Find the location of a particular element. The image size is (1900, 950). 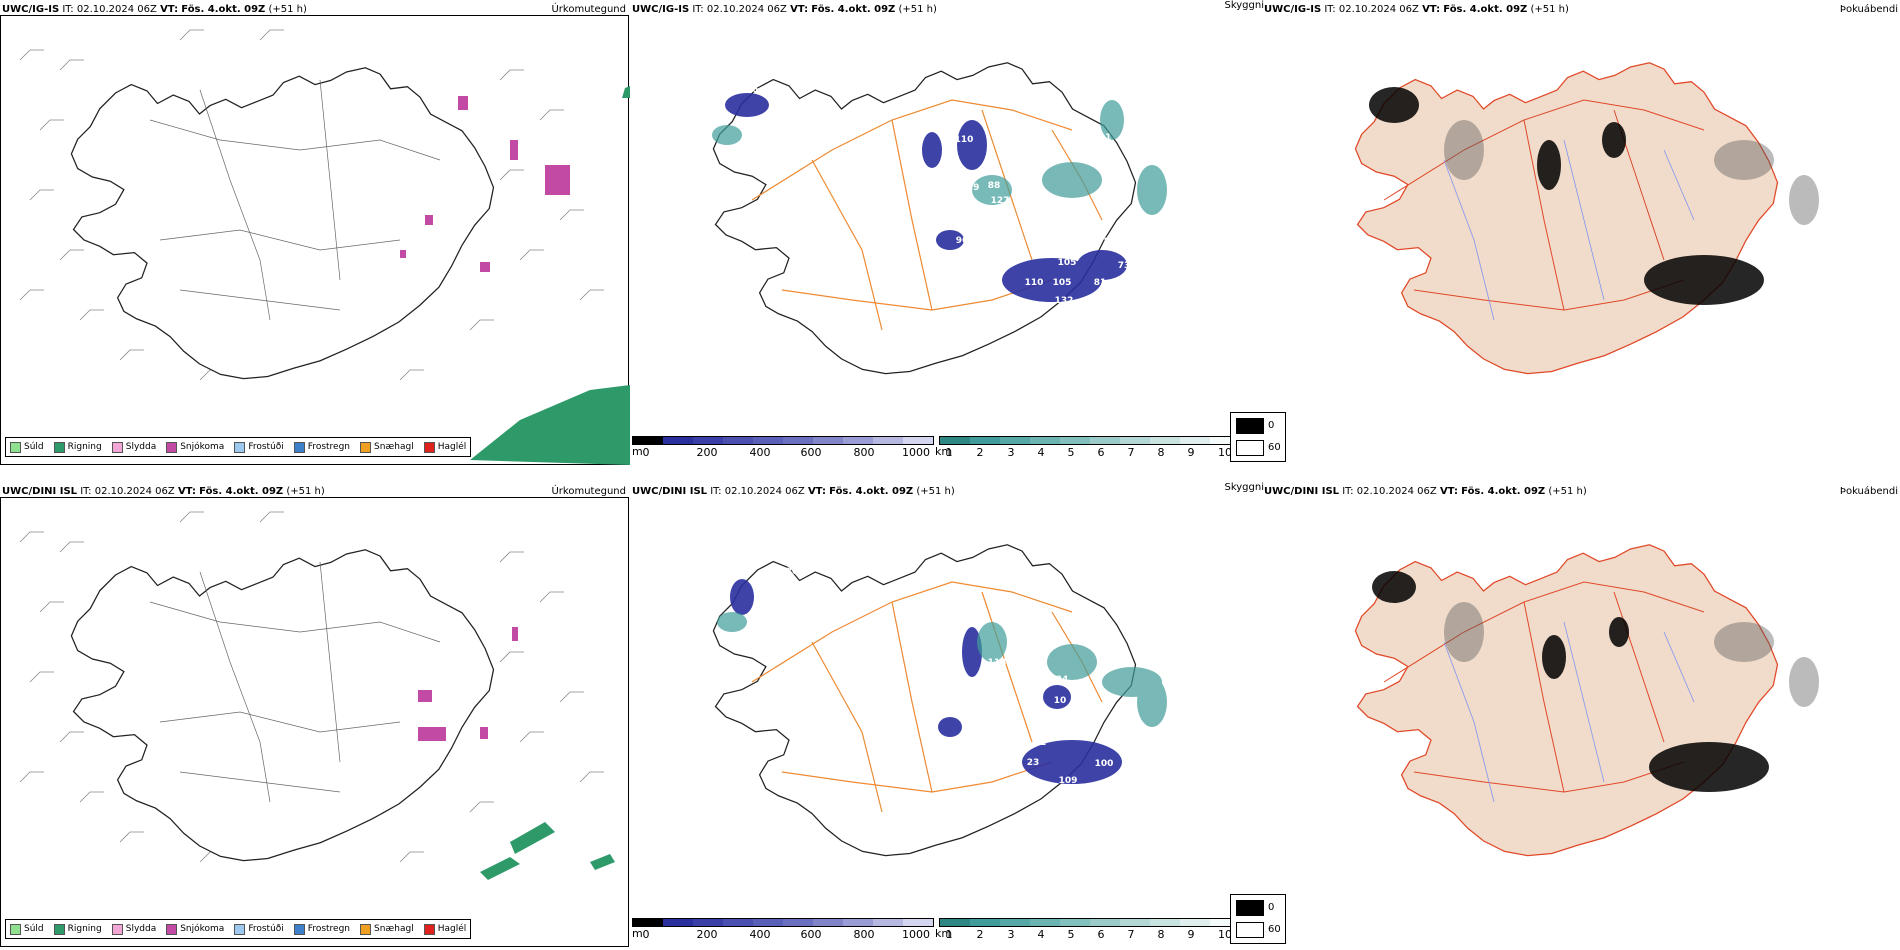

svg-text: 119 is located at coordinates (970, 188).